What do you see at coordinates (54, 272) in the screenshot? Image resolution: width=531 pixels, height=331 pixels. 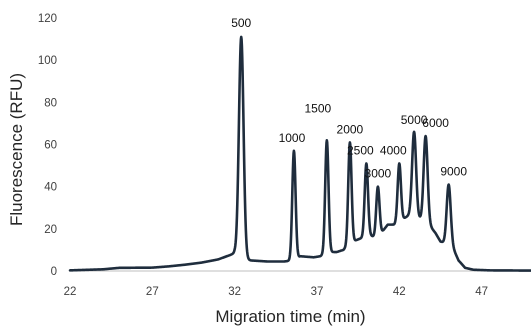 I see `y-tick-label: 0` at bounding box center [54, 272].